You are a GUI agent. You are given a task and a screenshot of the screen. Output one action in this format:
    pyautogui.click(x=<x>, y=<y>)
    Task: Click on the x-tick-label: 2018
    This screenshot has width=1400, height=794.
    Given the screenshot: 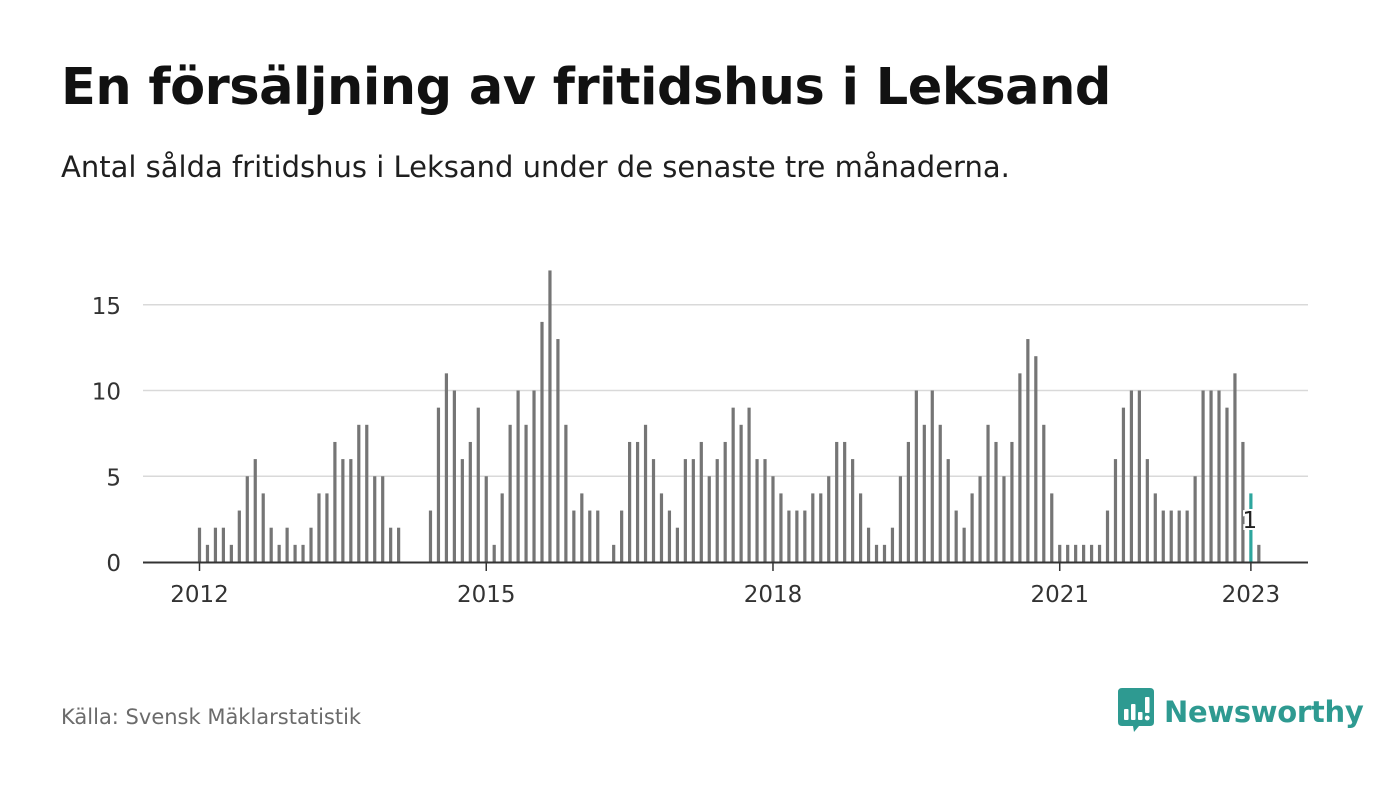 What is the action you would take?
    pyautogui.click(x=773, y=595)
    